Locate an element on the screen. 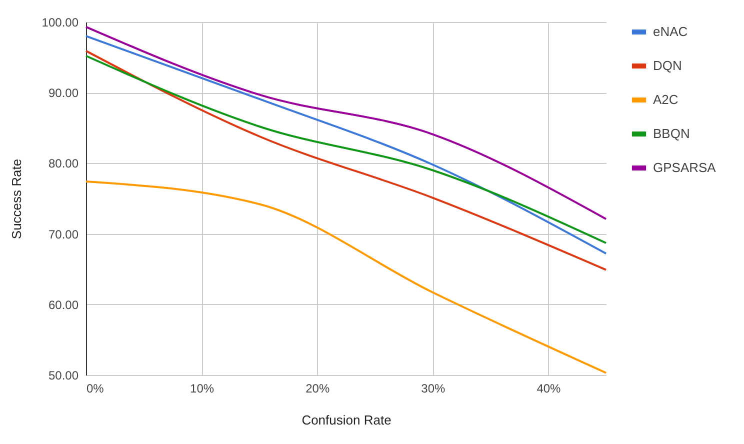 Image resolution: width=744 pixels, height=444 pixels. x-tick-label: 40% is located at coordinates (549, 389).